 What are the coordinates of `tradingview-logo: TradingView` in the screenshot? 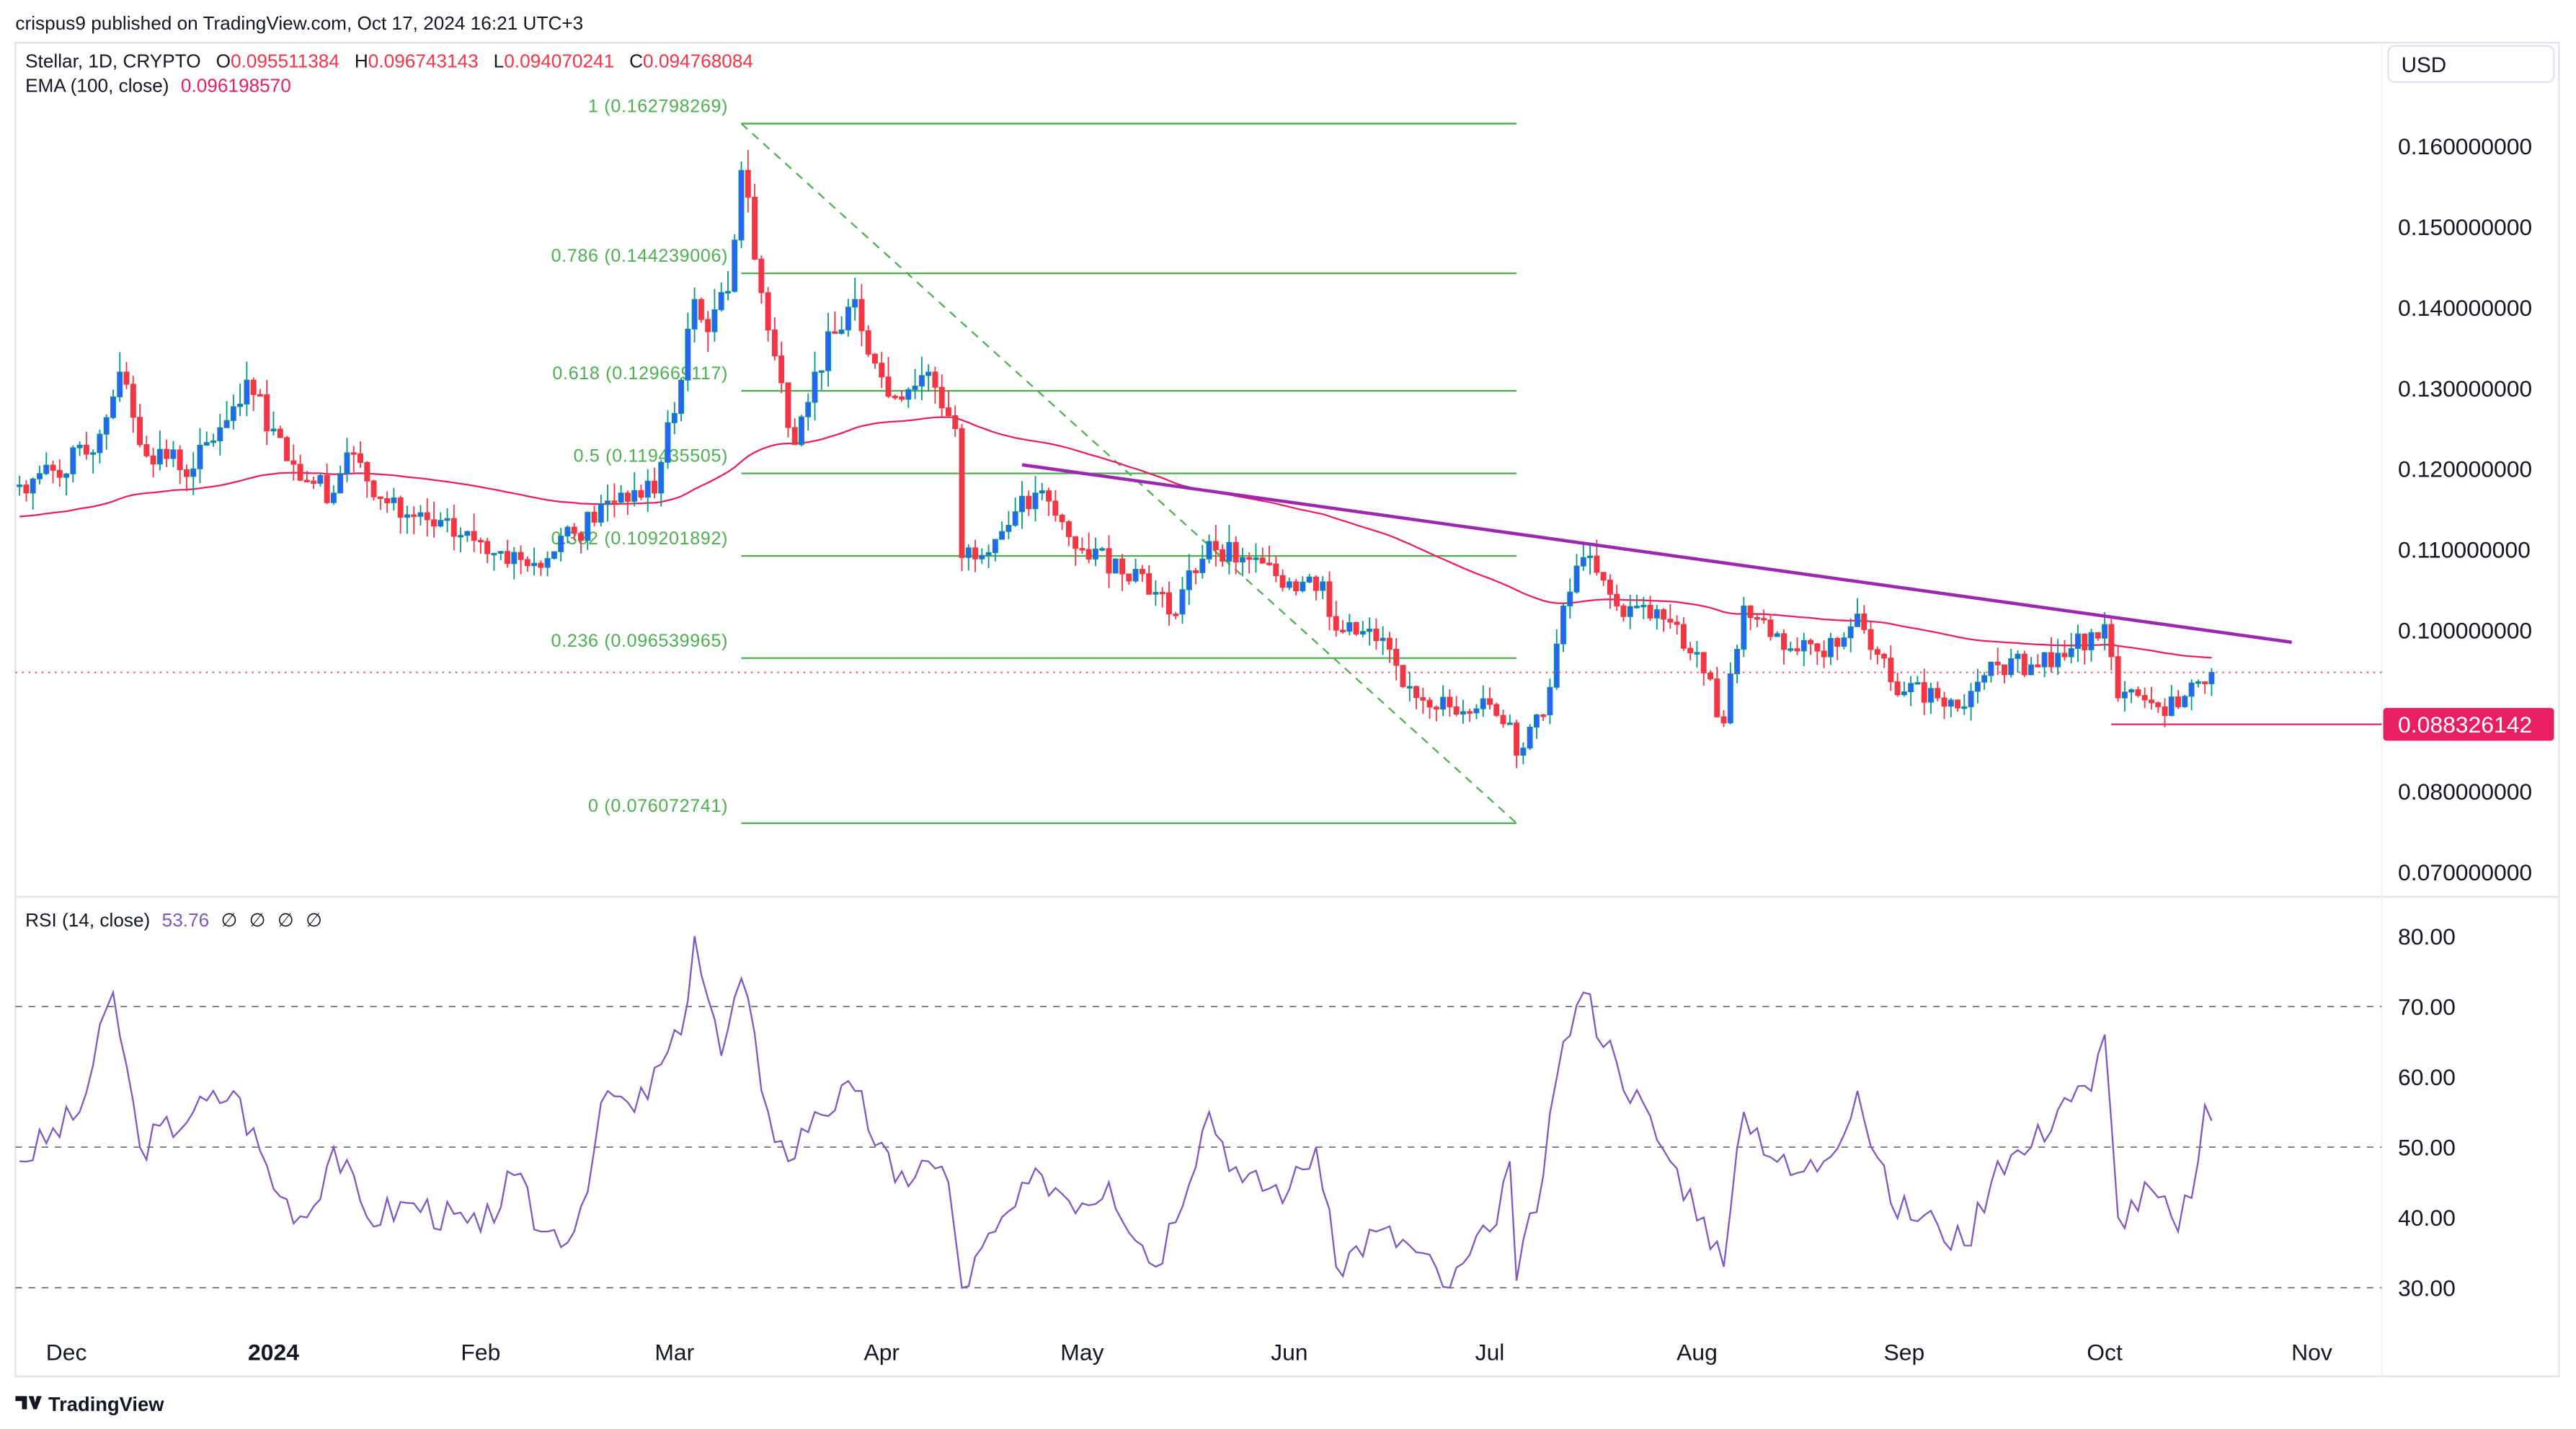 It's located at (89, 1404).